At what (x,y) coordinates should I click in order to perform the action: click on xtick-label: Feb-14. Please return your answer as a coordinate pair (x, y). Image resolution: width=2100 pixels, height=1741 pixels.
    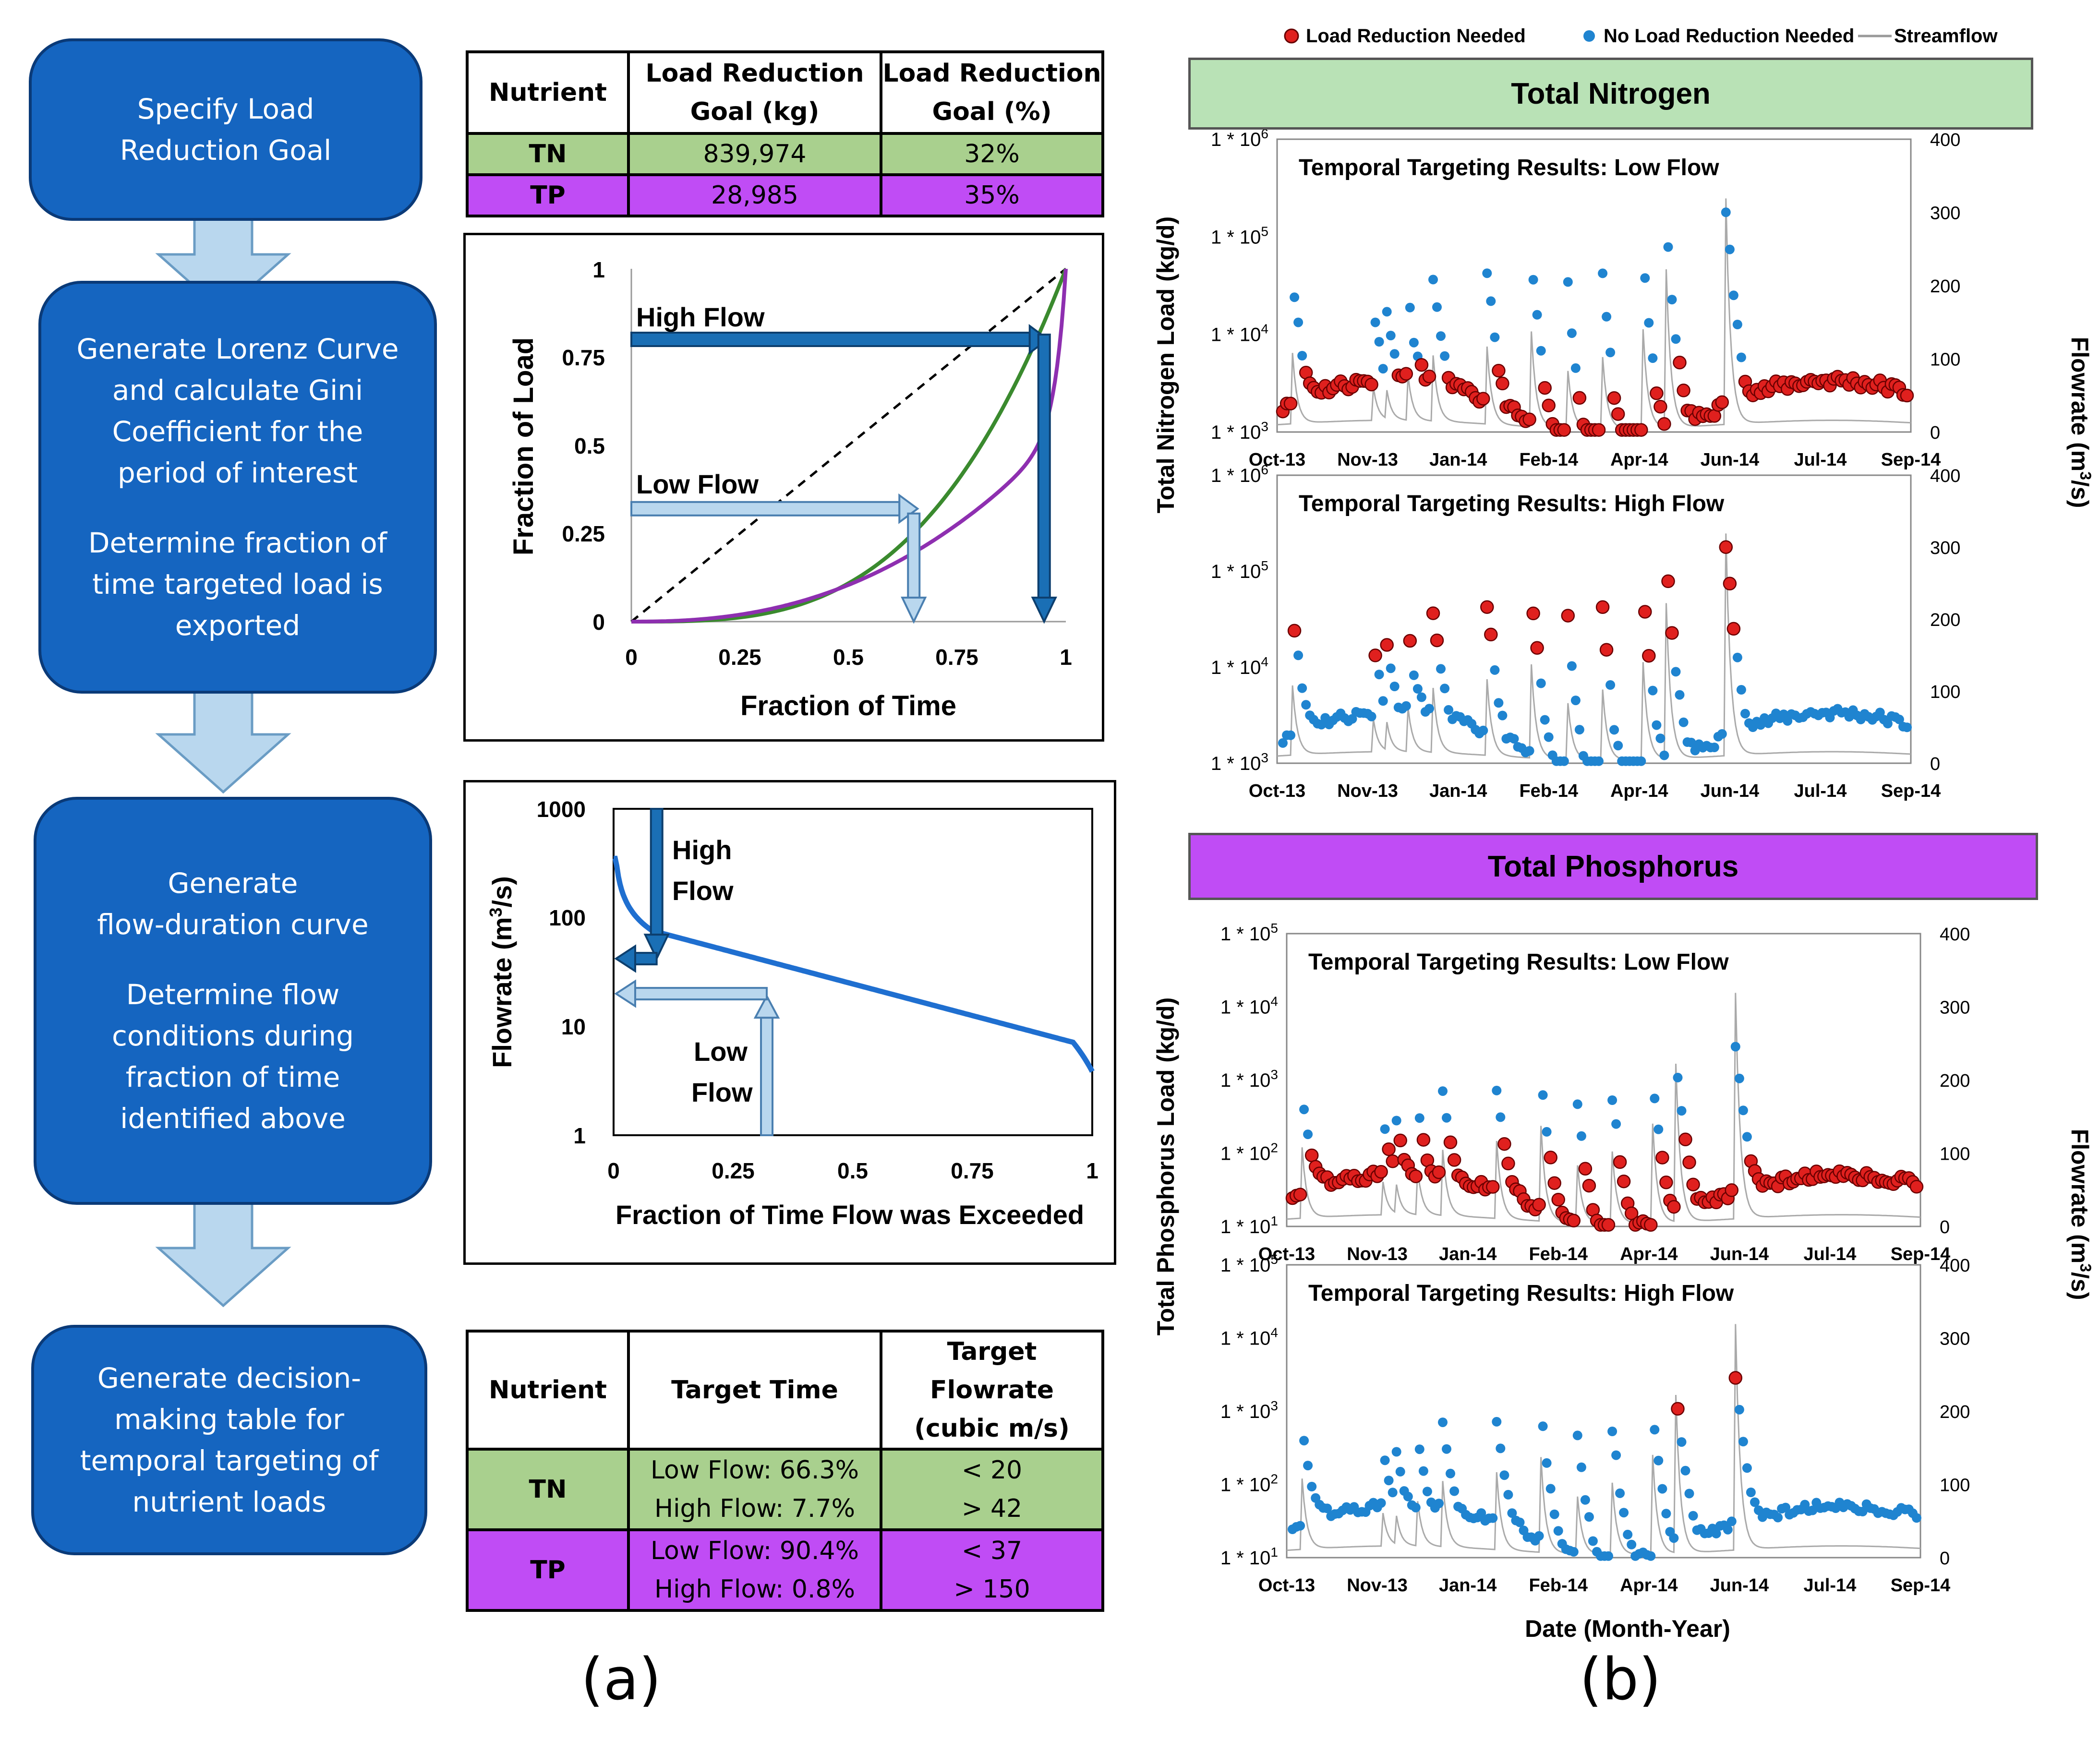
    Looking at the image, I should click on (1548, 460).